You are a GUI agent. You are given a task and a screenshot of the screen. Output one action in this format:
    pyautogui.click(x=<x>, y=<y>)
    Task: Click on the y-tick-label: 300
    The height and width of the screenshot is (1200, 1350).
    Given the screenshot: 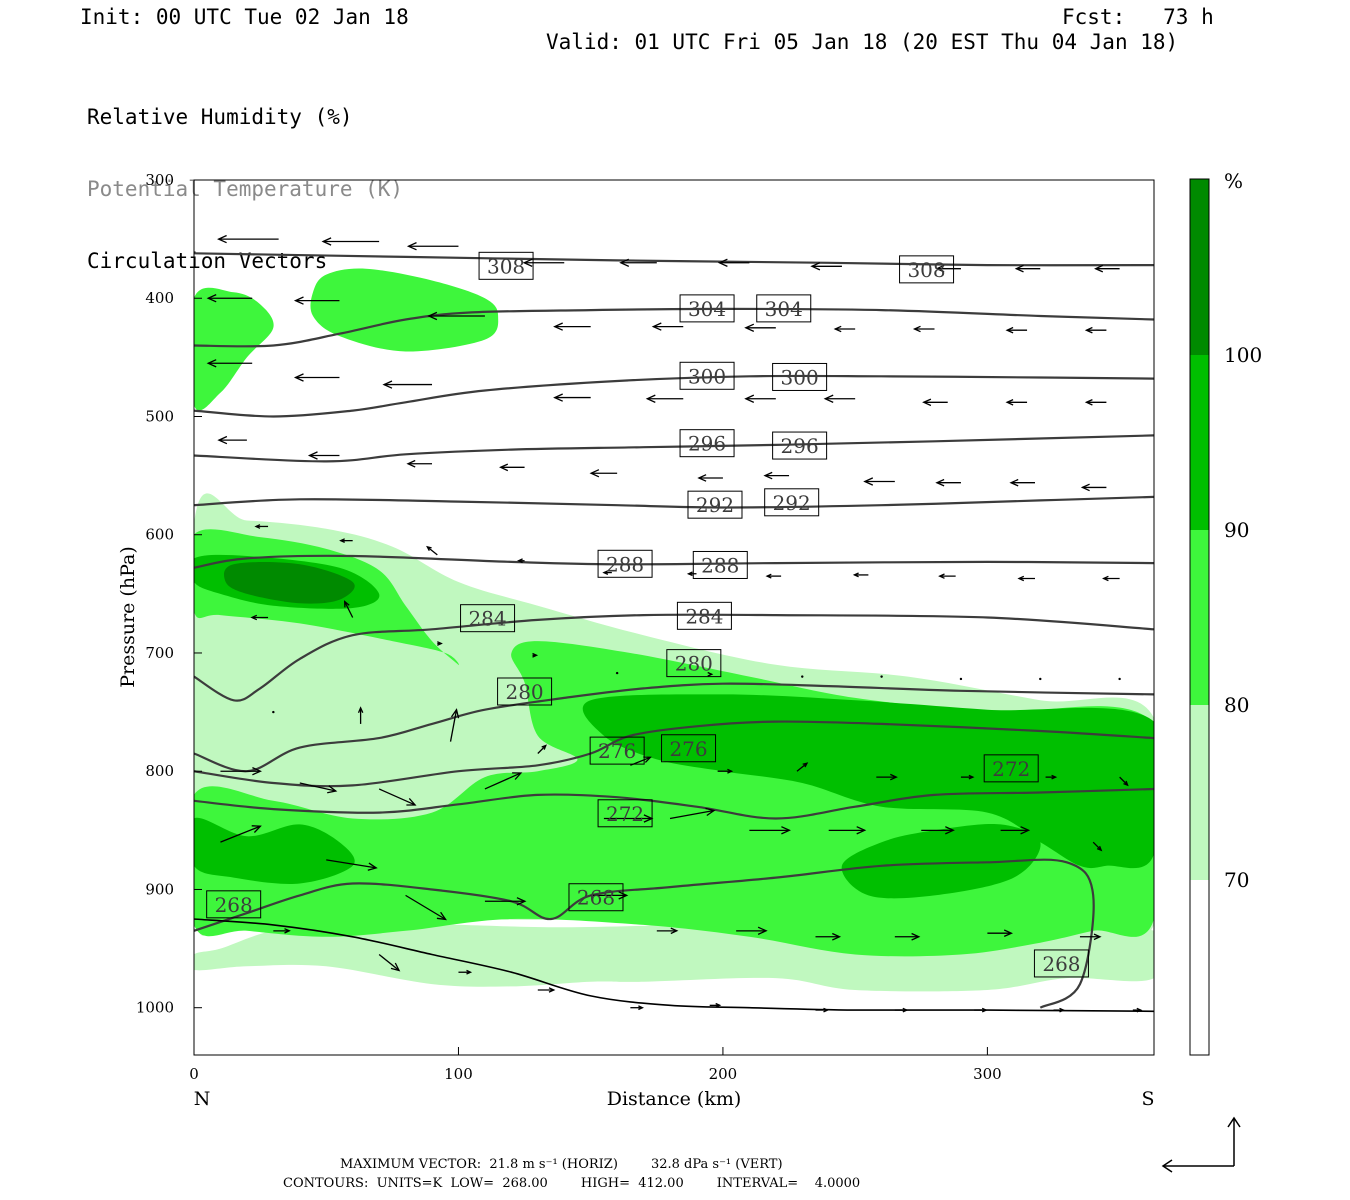 What is the action you would take?
    pyautogui.click(x=159, y=180)
    